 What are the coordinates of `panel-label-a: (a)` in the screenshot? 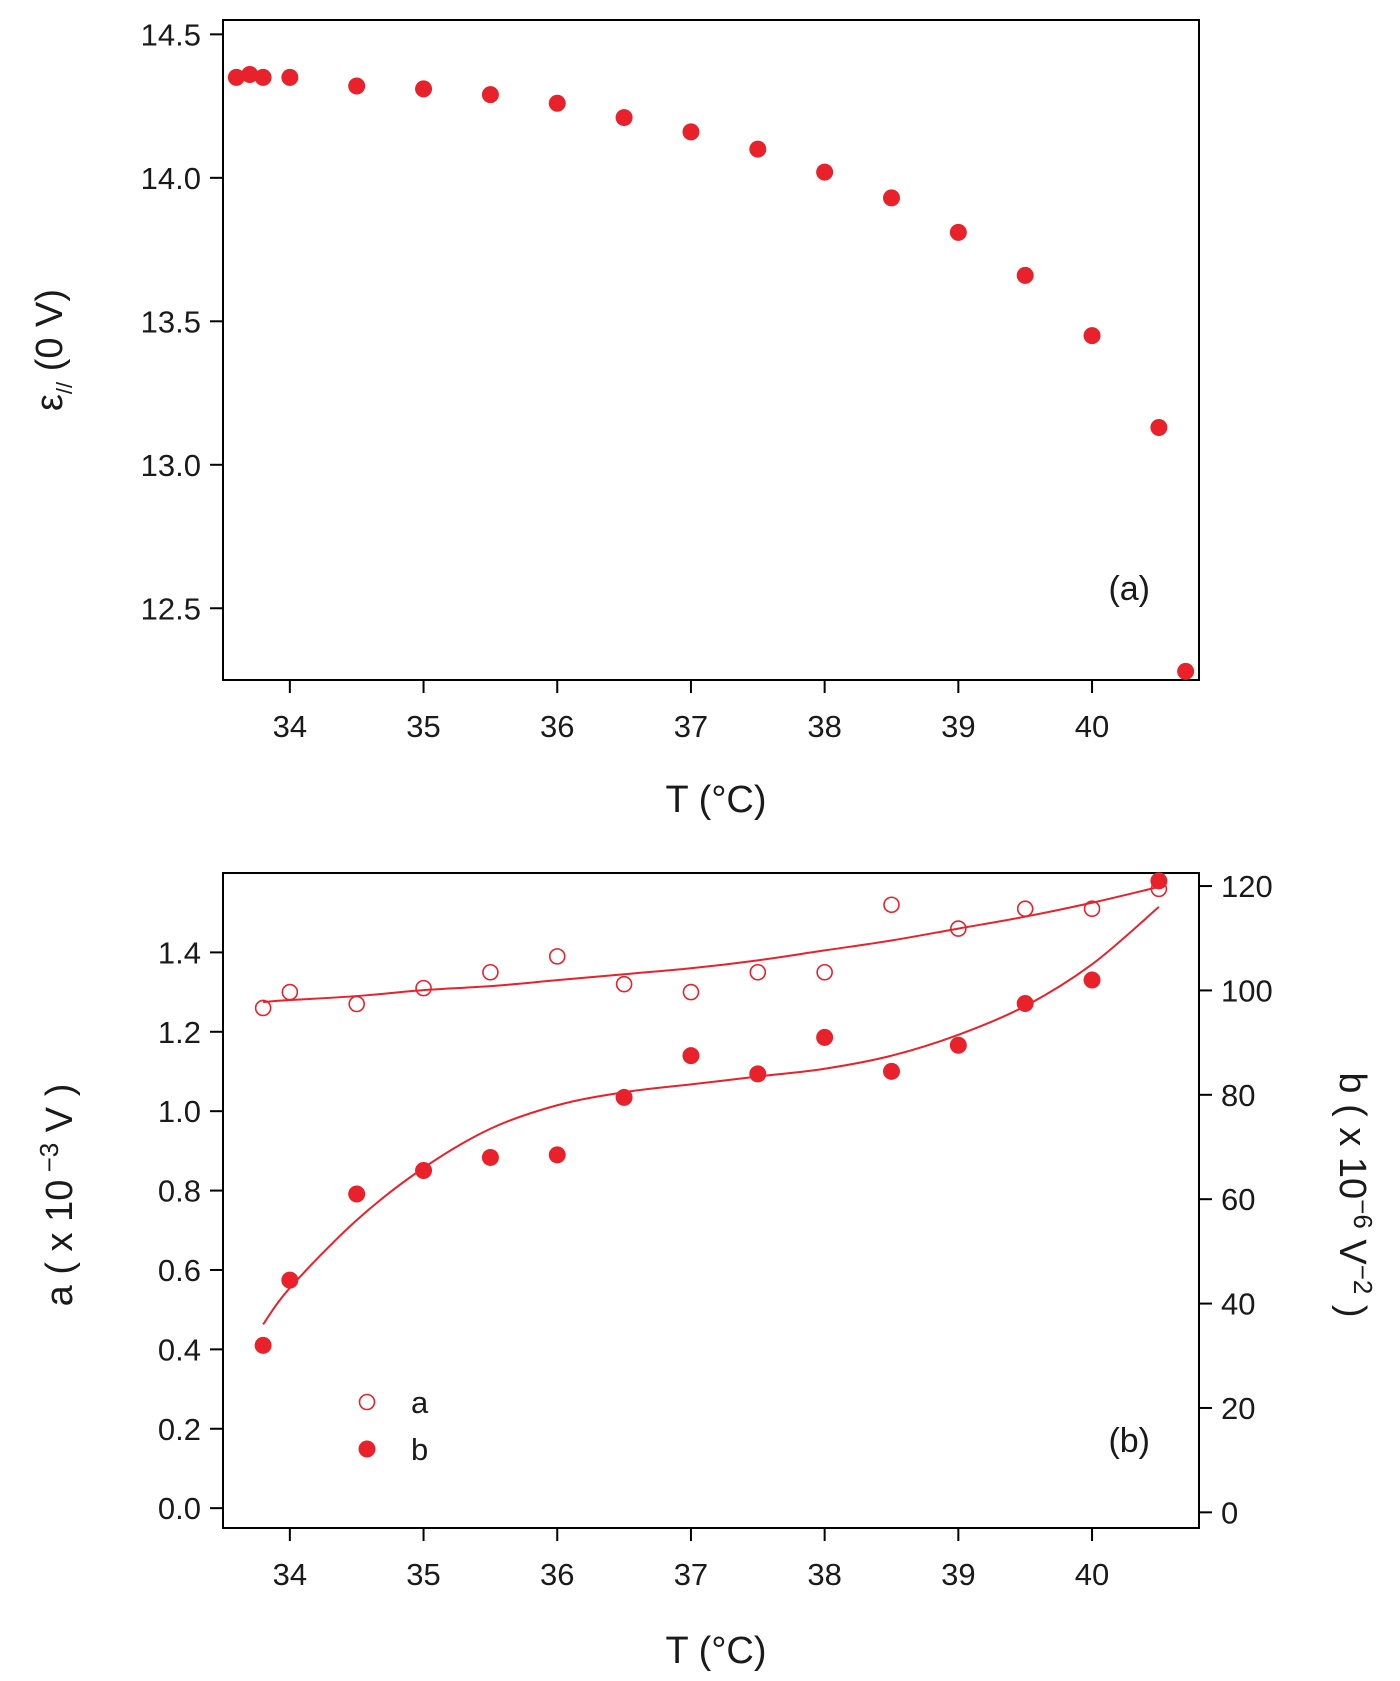 It's located at (1129, 589).